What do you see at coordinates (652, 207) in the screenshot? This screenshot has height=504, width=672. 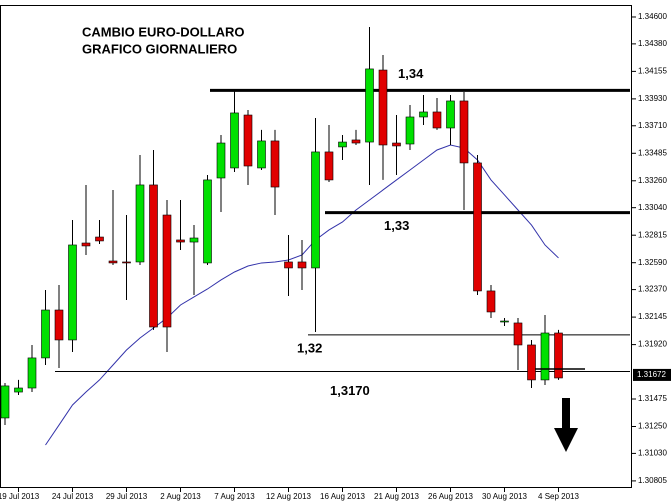 I see `y-tick-label: 1.33040` at bounding box center [652, 207].